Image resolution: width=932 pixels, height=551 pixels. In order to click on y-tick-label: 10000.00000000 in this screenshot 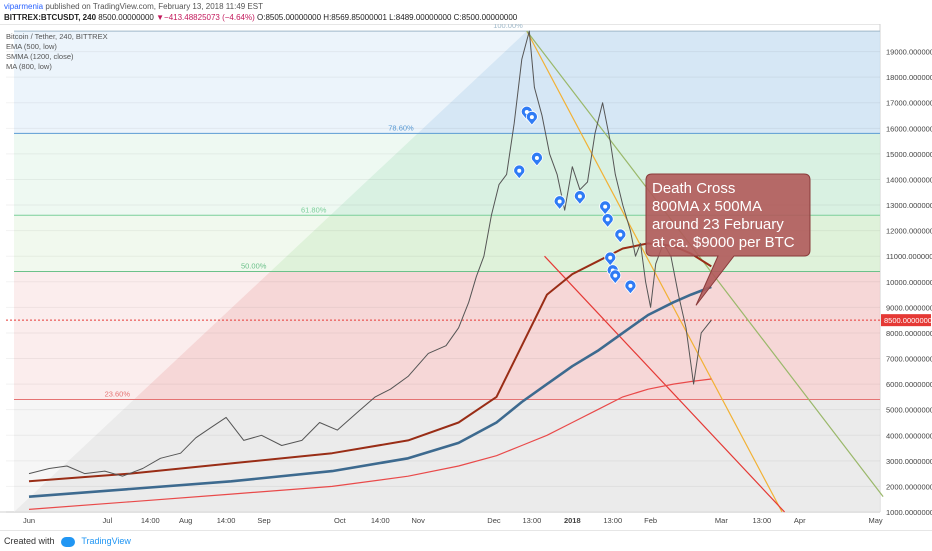, I will do `click(909, 282)`.